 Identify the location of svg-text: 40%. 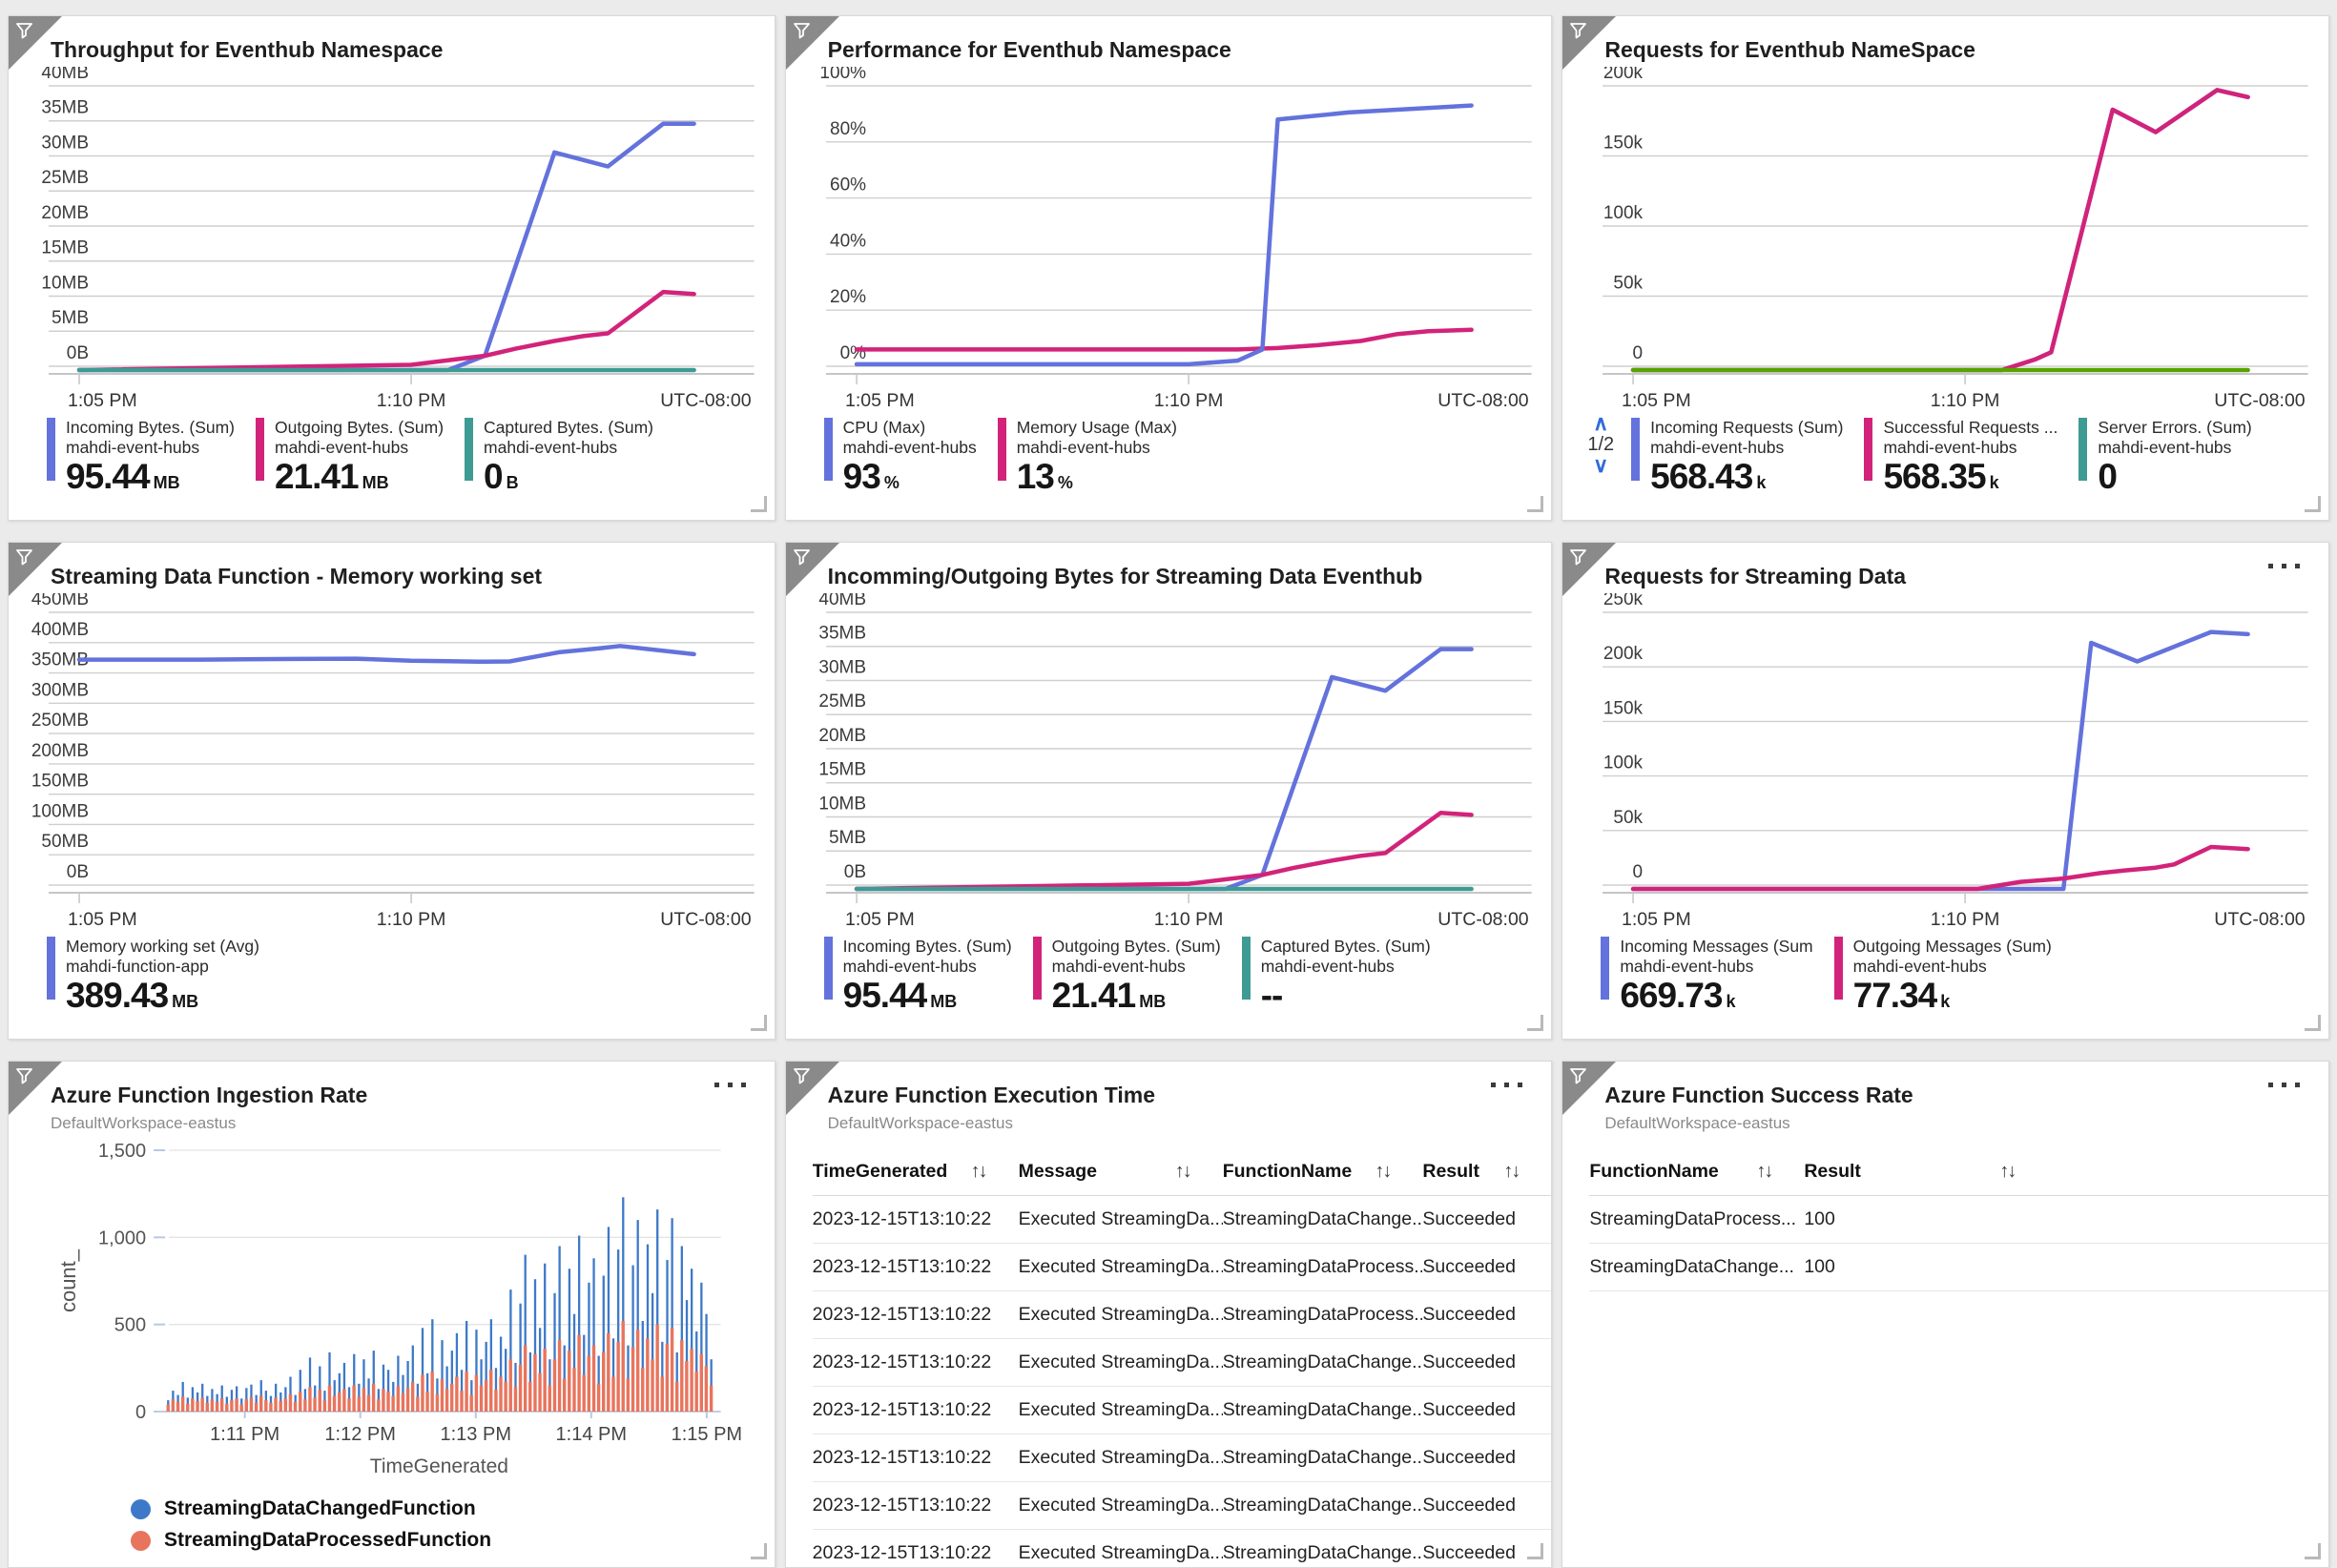
(848, 241).